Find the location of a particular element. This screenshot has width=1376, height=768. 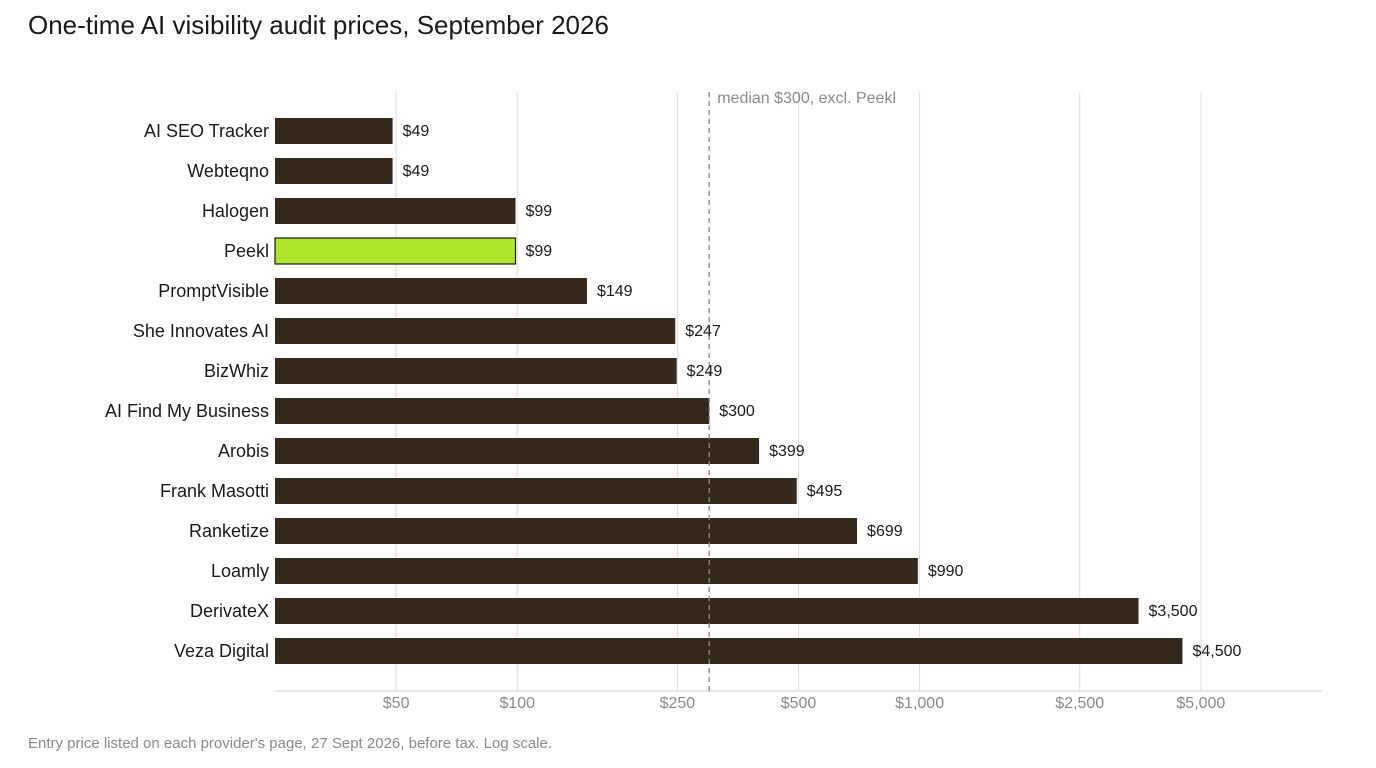

x-tick-label: $500 is located at coordinates (799, 703).